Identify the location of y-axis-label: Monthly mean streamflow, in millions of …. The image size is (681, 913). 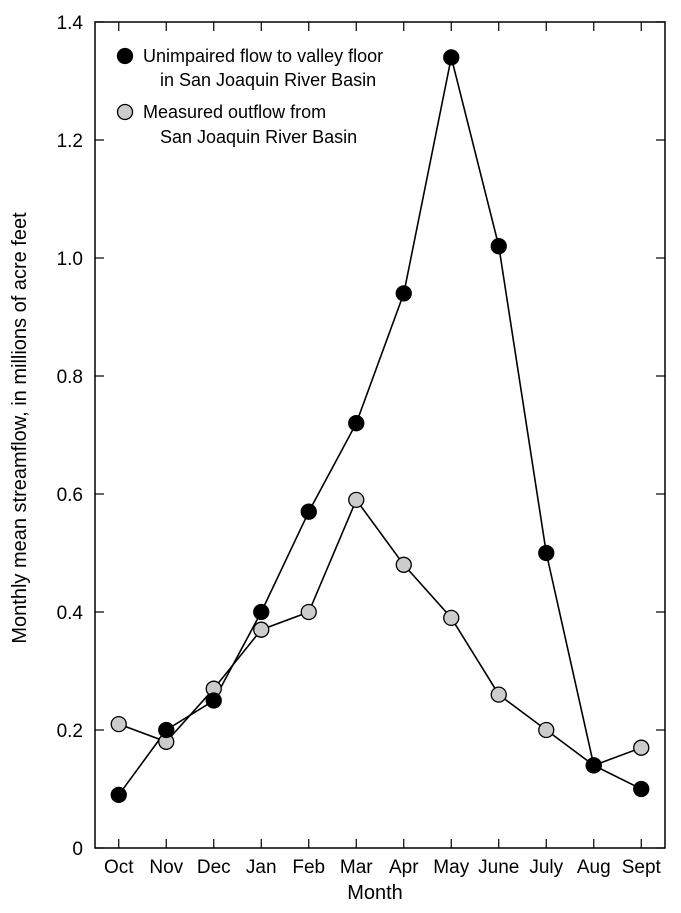
(20, 428).